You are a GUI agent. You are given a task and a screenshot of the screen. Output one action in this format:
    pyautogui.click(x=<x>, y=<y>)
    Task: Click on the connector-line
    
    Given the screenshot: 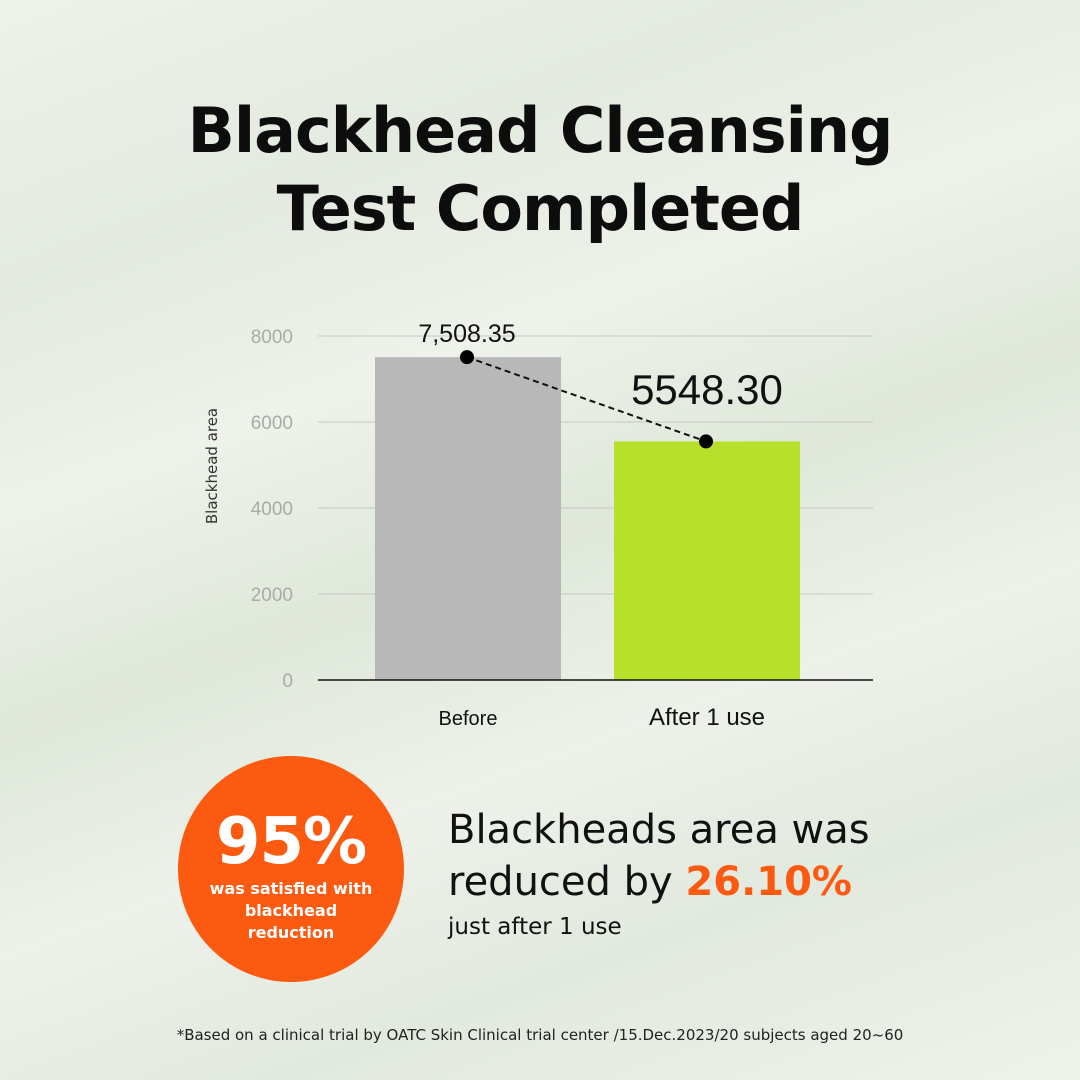 What is the action you would take?
    pyautogui.click(x=586, y=399)
    